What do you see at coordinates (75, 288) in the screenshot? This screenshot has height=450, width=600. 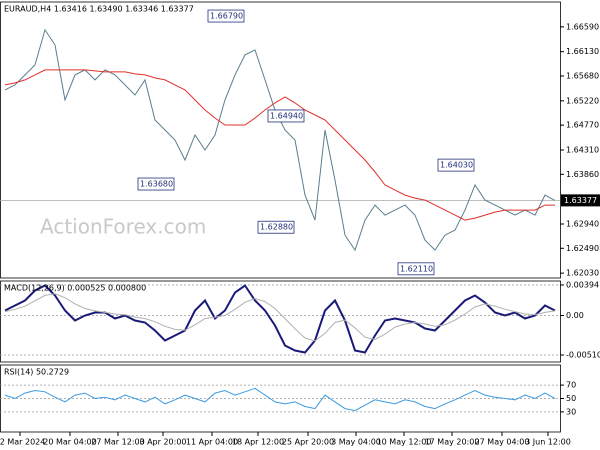 I see `panel-title: MACD(12,26,9) 0.000525 0.000800` at bounding box center [75, 288].